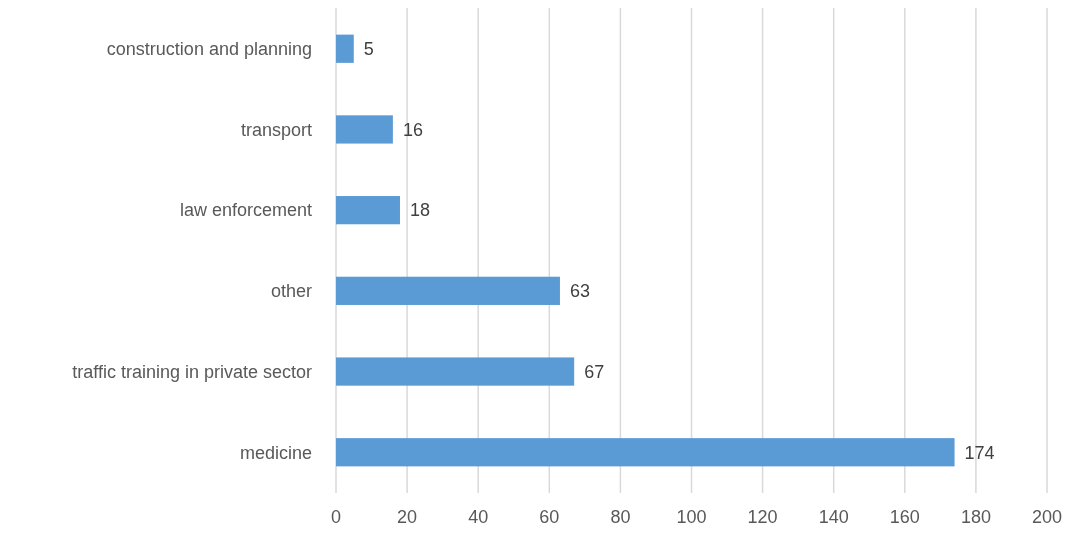 This screenshot has height=535, width=1068. Describe the element at coordinates (291, 291) in the screenshot. I see `y-tick-label: other` at that location.